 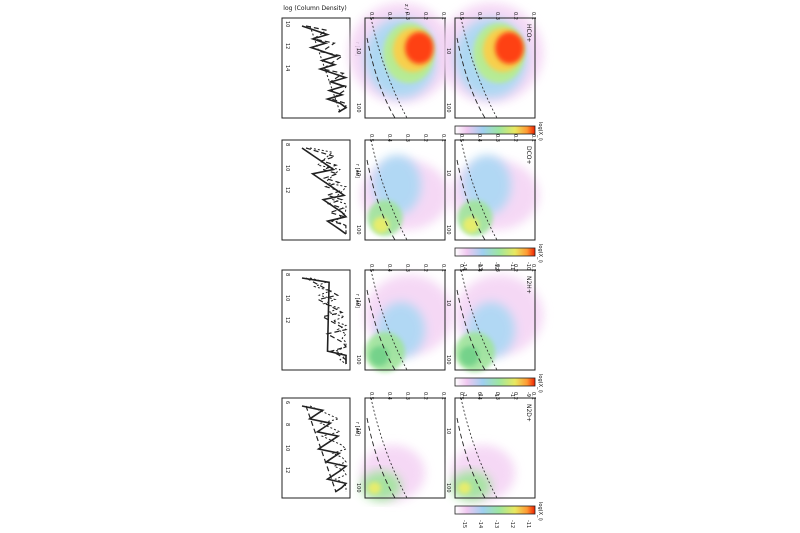 I want to click on colorbar-tick-label: -11, so click(x=528, y=524).